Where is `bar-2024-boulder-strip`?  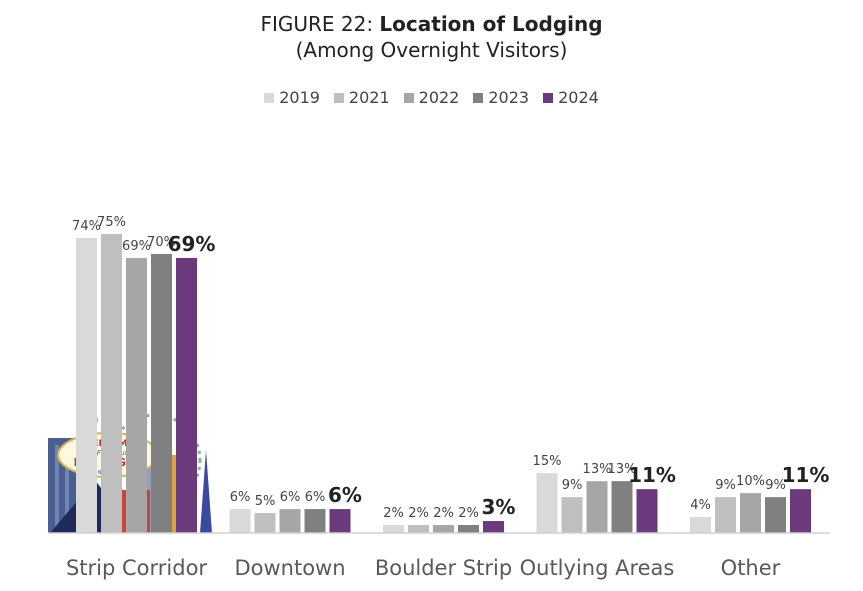
bar-2024-boulder-strip is located at coordinates (493, 527).